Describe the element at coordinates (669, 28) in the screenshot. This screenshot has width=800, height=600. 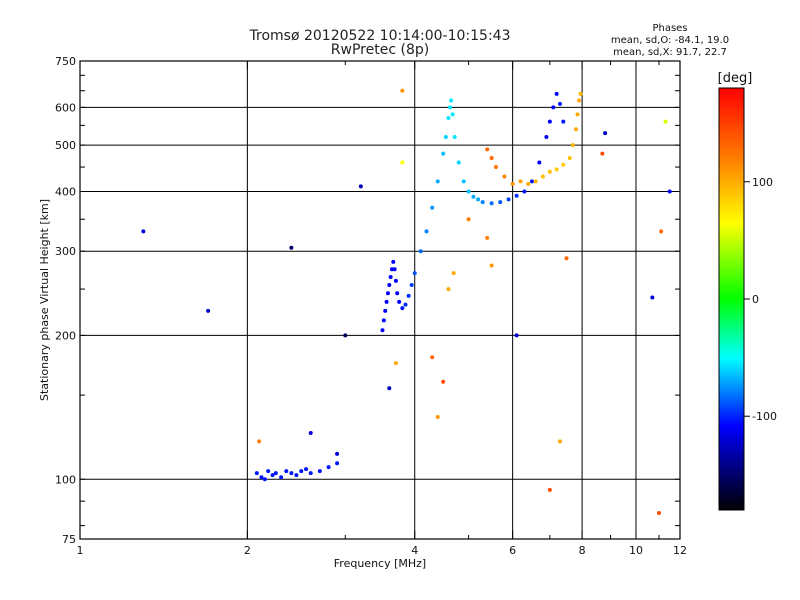
I see `phases-box-title: Phases` at that location.